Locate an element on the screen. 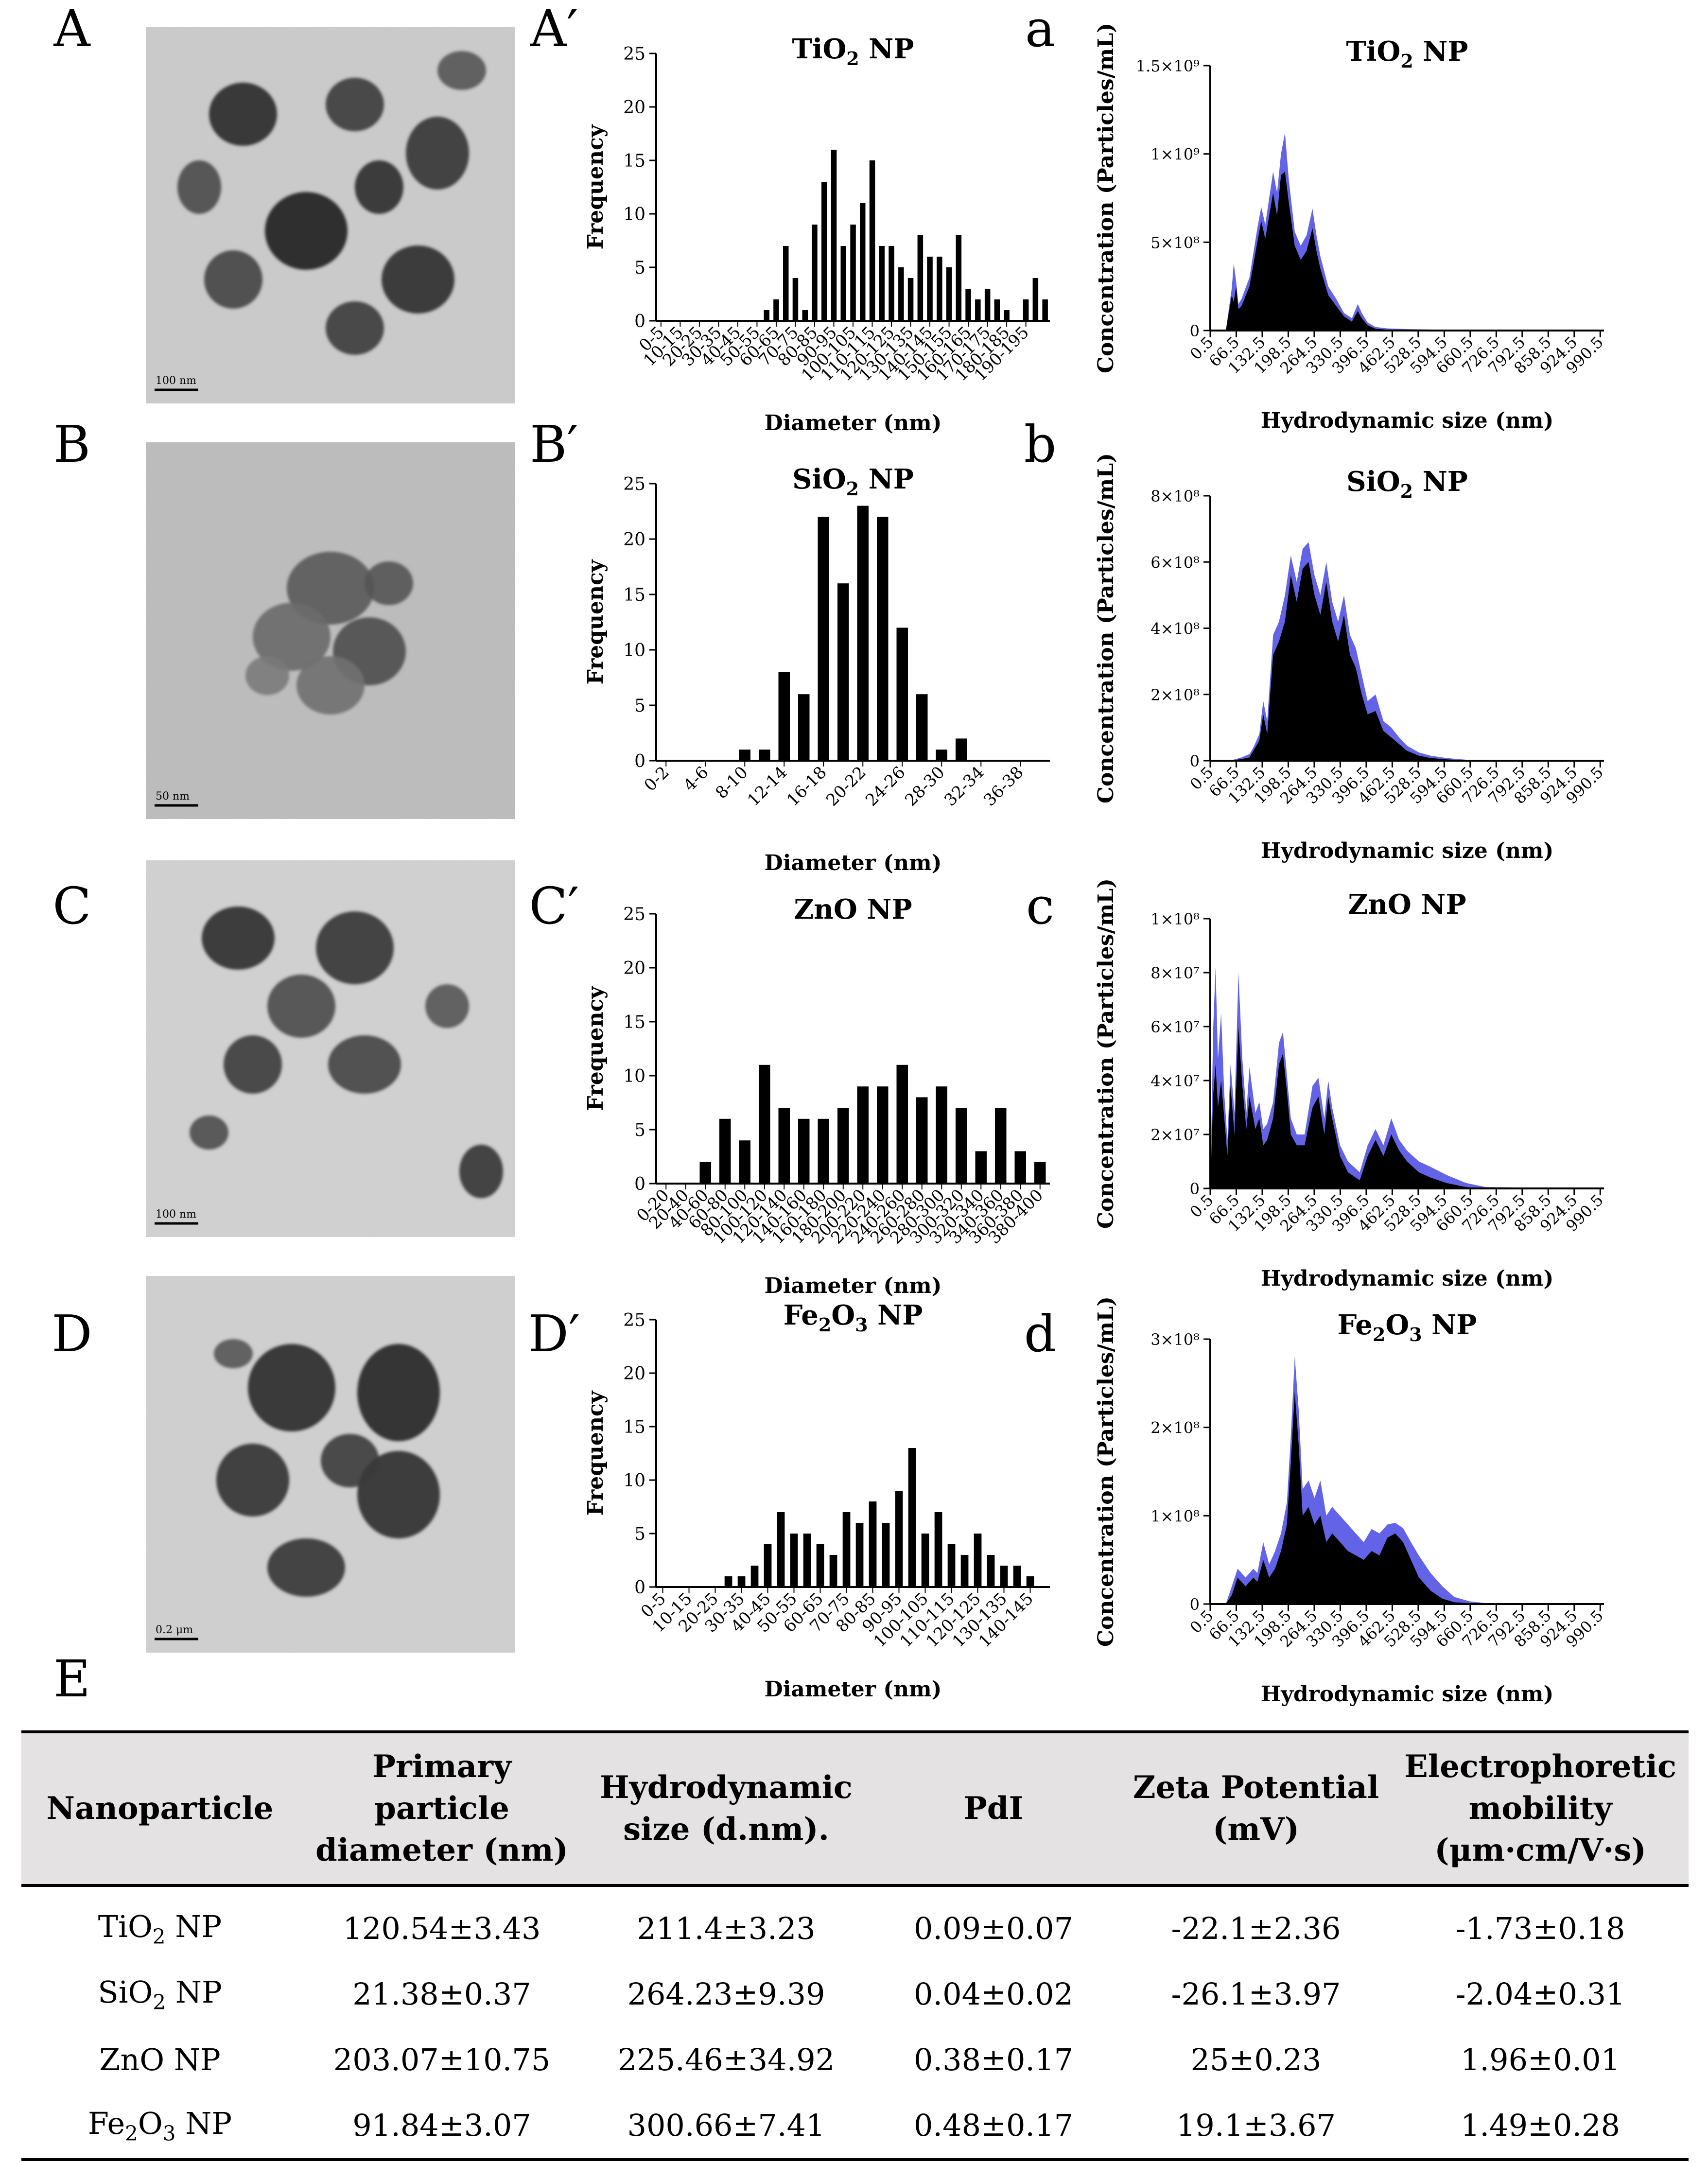 This screenshot has width=1708, height=2163. x-tick-label: 4-6 is located at coordinates (697, 779).